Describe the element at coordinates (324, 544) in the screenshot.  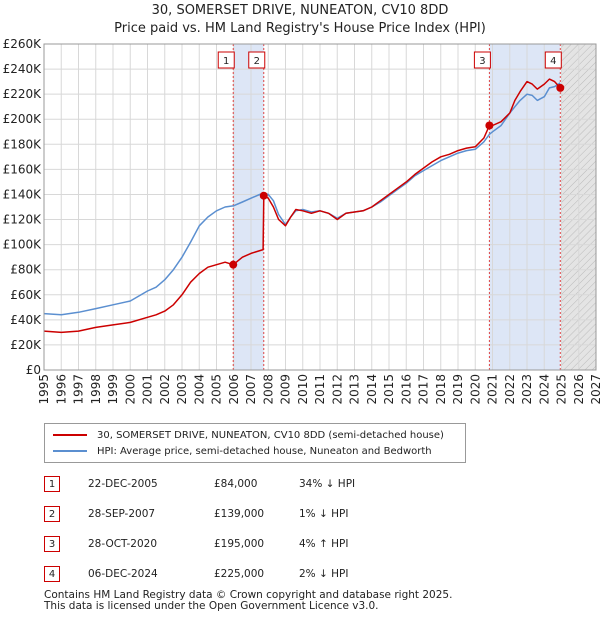
I see `transaction-hpi-diff: 4% ↑ HPI` at that location.